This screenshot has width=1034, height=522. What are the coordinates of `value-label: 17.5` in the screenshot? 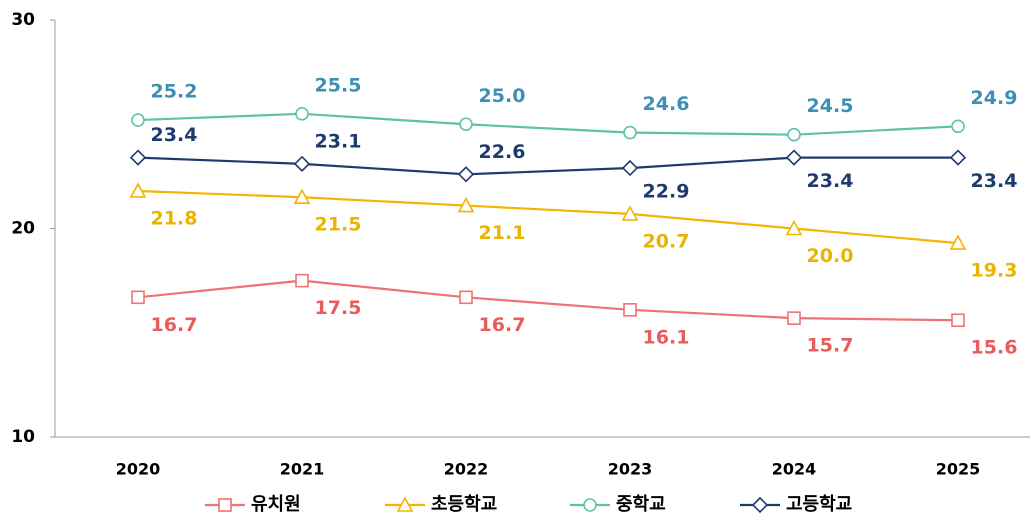 It's located at (338, 308).